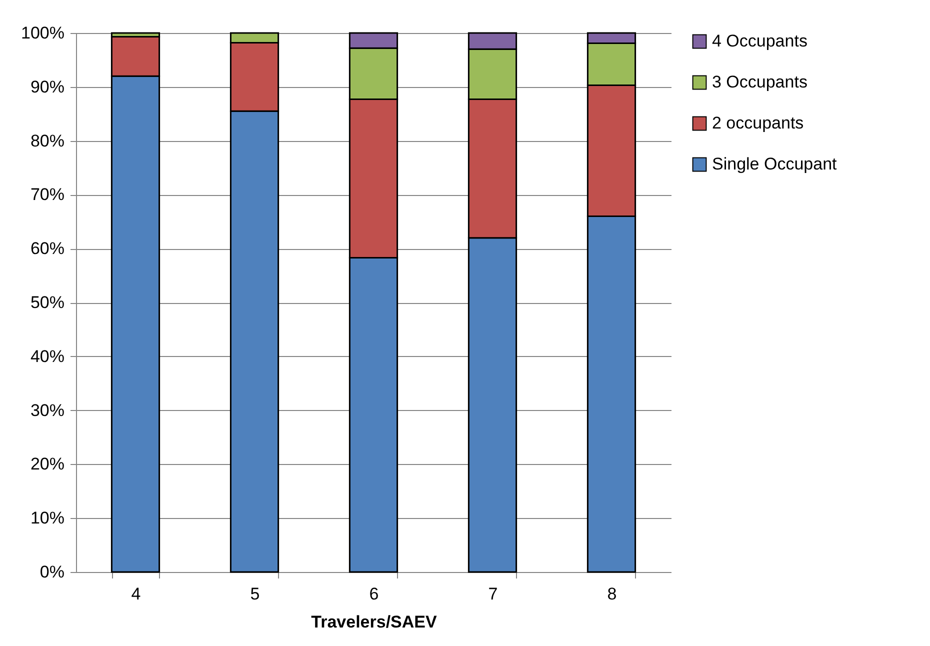 This screenshot has width=930, height=646. What do you see at coordinates (47, 194) in the screenshot?
I see `y-tick-label: 70%` at bounding box center [47, 194].